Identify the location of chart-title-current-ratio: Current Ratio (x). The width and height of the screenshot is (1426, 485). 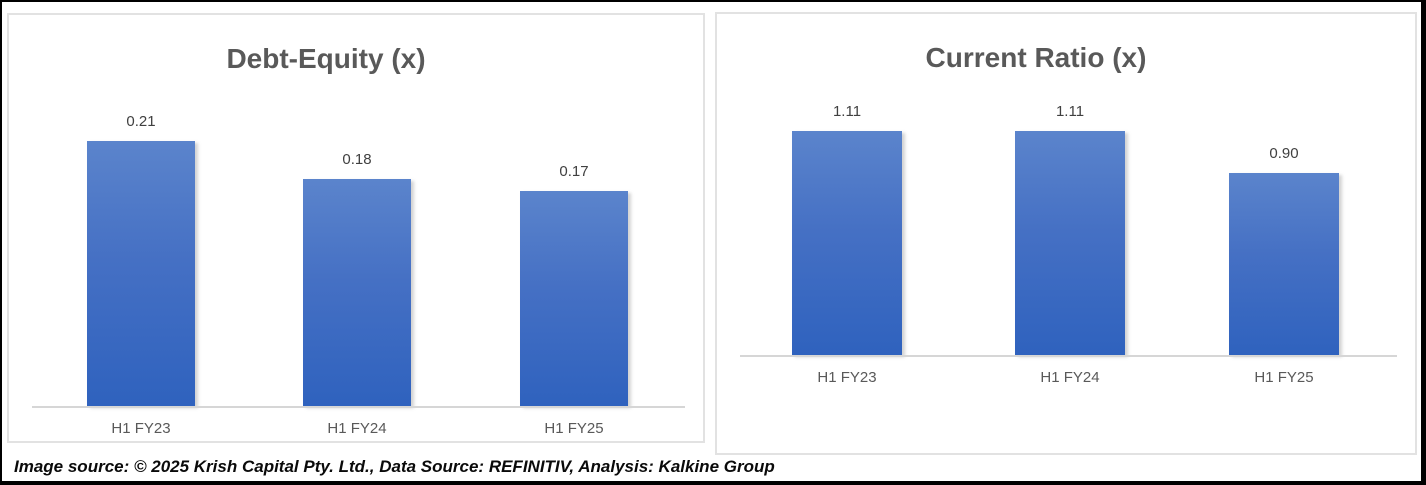
(1036, 57).